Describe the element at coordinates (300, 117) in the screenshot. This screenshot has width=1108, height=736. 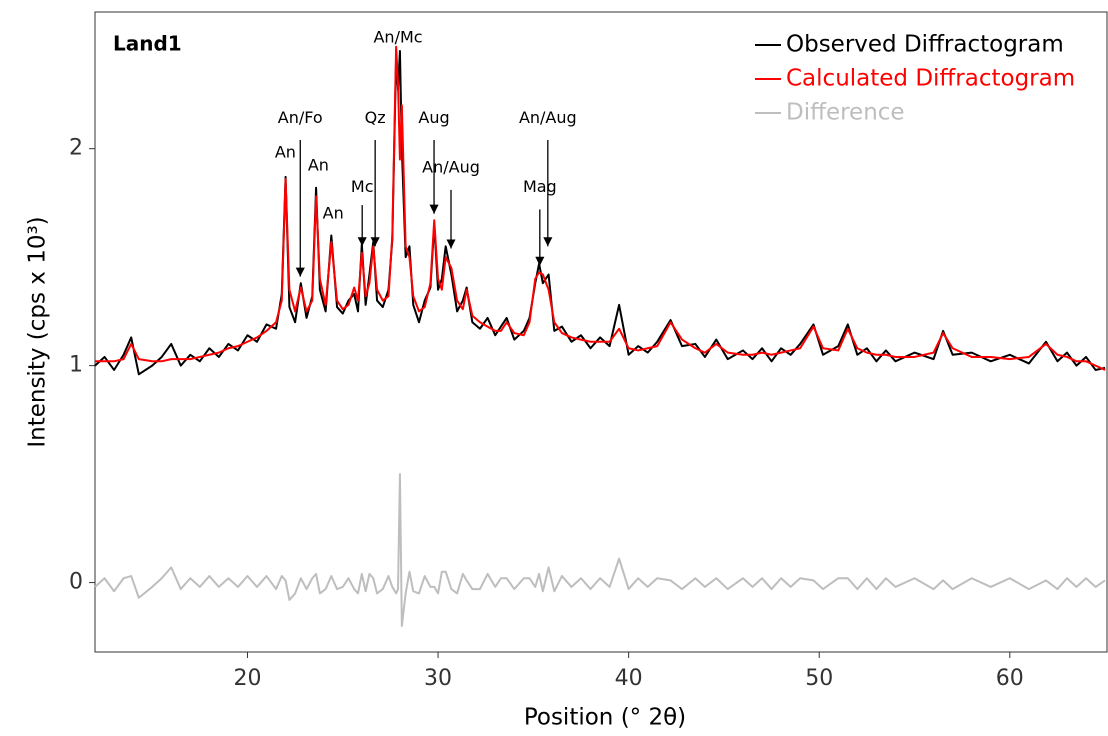
I see `annotation-label: An/Fo` at that location.